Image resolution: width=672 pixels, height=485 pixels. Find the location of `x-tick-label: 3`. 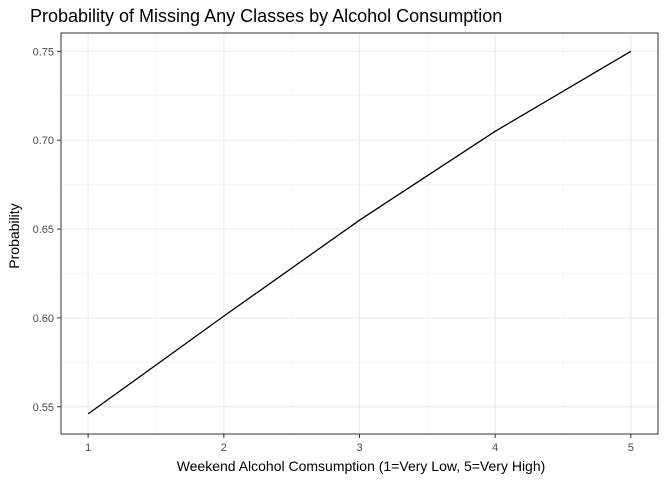

x-tick-label: 3 is located at coordinates (359, 448).